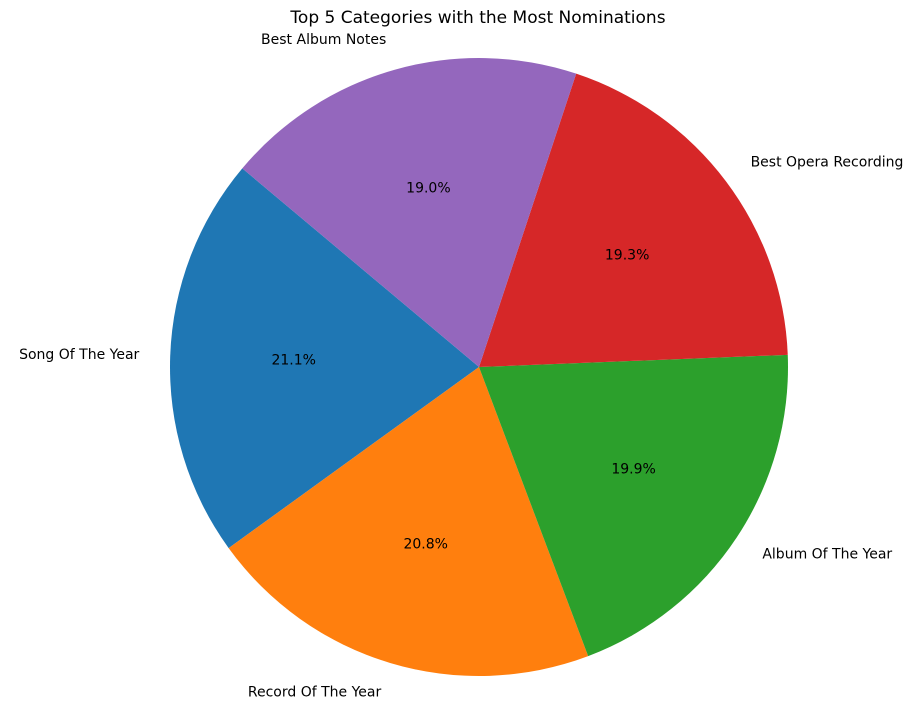  I want to click on pct-label-album-of-the-year: 19.9%, so click(633, 469).